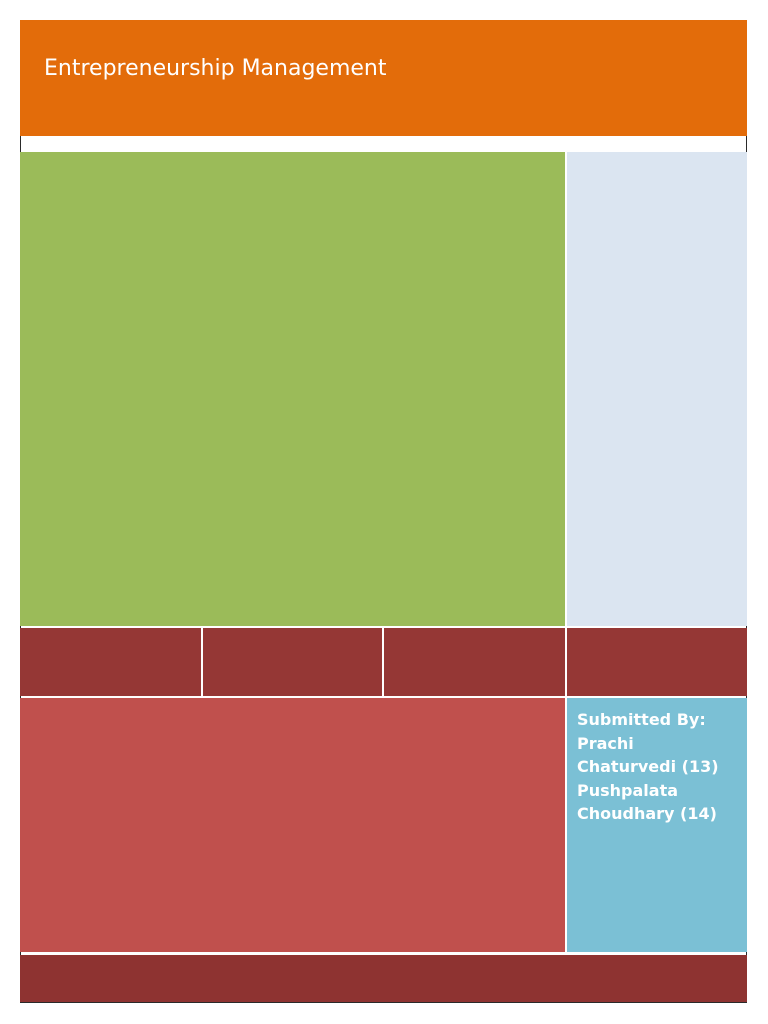 The height and width of the screenshot is (1024, 768). What do you see at coordinates (648, 766) in the screenshot?
I see `author-line-2: Chaturvedi (13)` at bounding box center [648, 766].